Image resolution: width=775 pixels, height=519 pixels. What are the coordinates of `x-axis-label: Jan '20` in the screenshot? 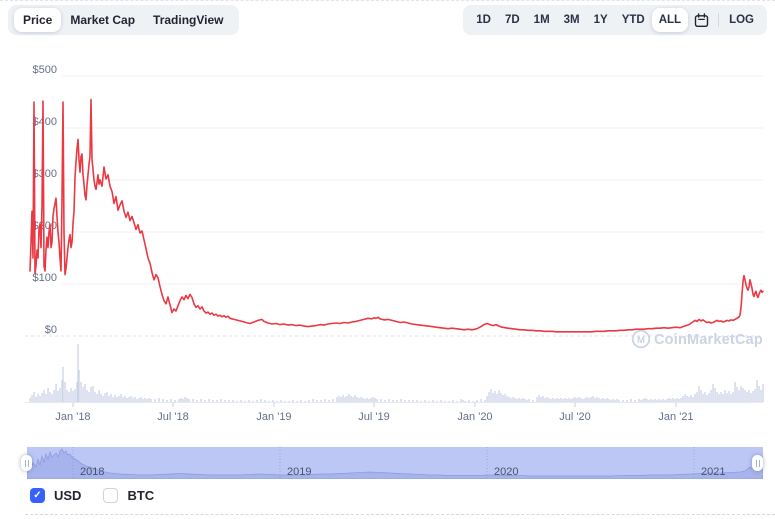 It's located at (474, 417).